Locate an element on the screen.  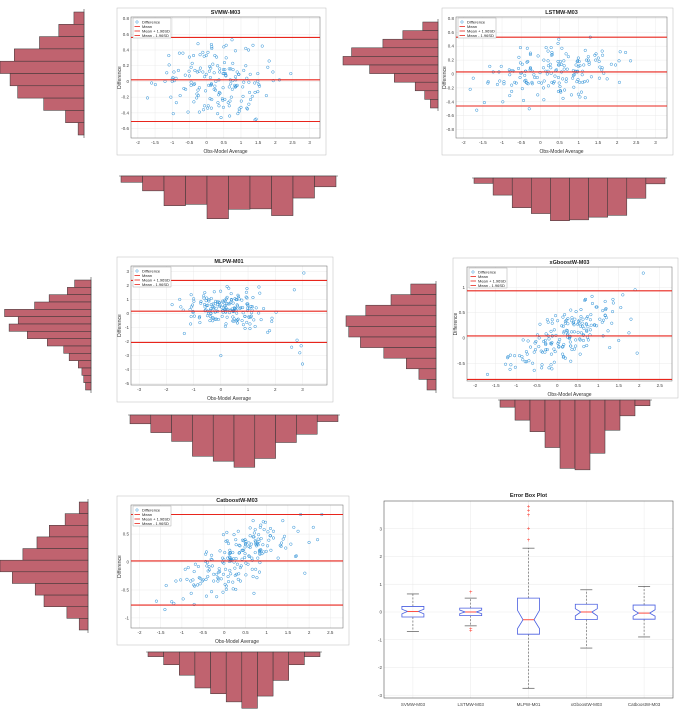
x-tick-label: 1 is located at coordinates (248, 389).